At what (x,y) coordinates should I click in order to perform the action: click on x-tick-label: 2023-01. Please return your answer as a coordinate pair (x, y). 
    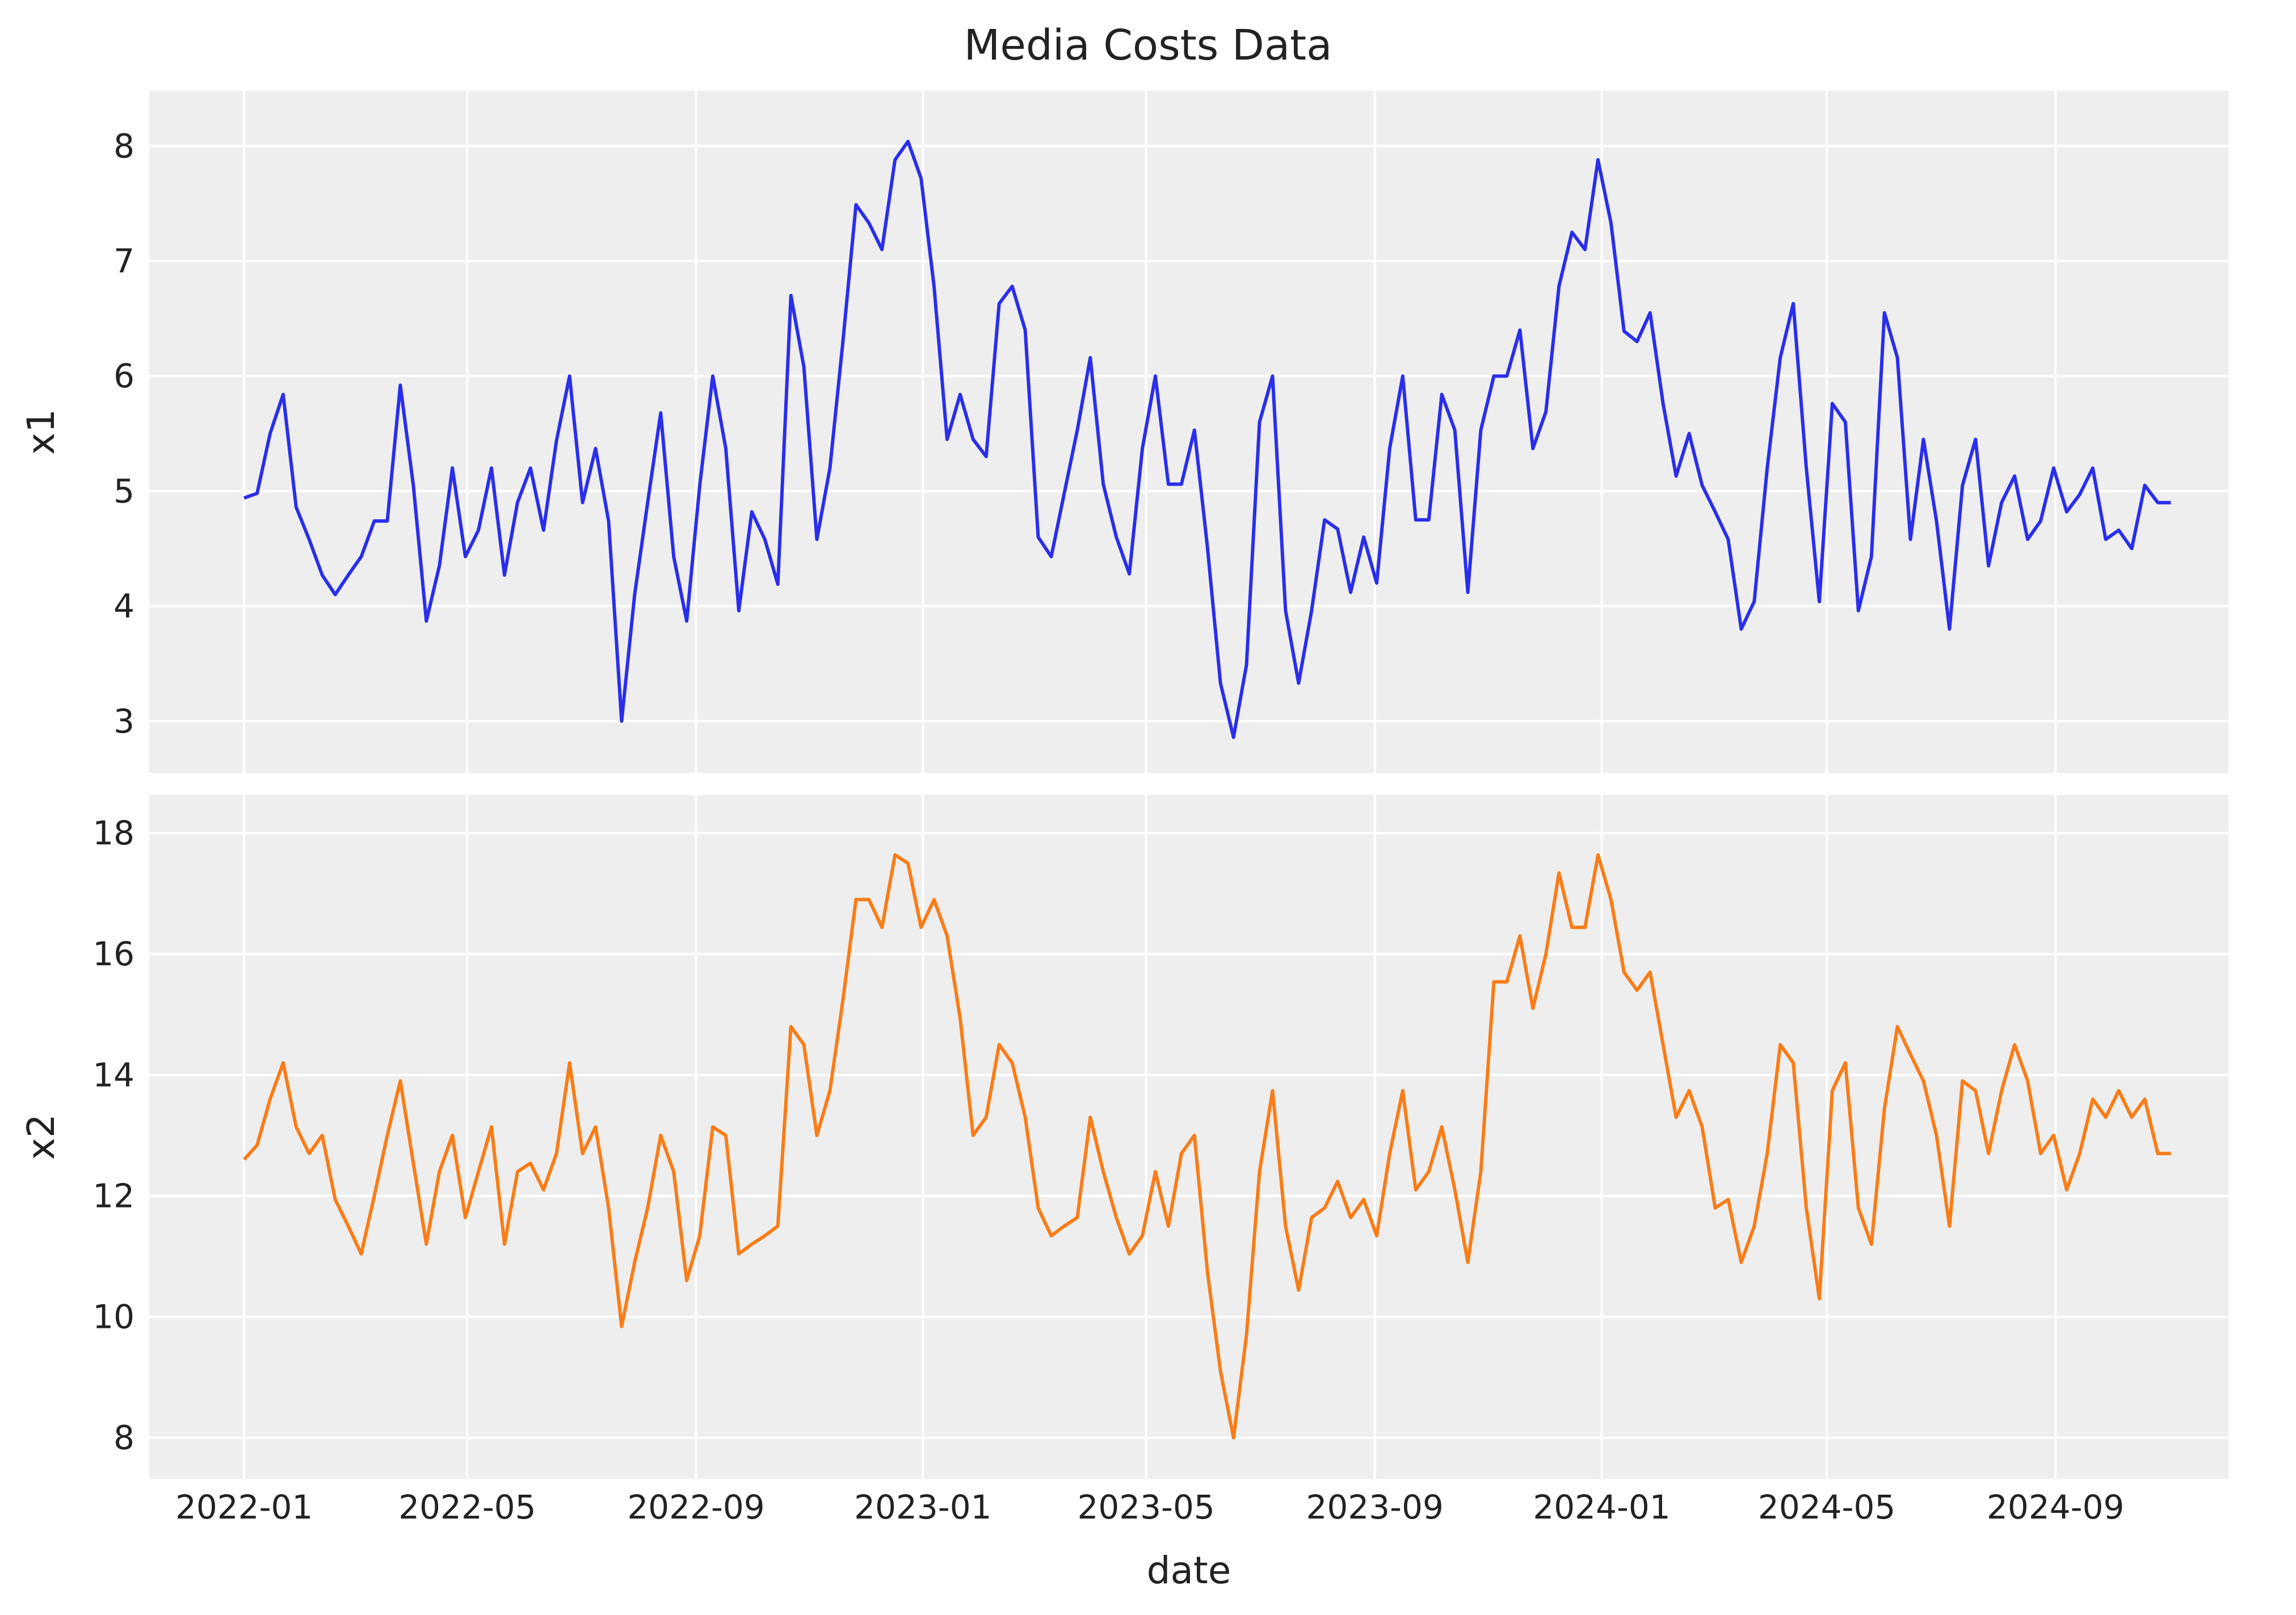
    Looking at the image, I should click on (922, 1507).